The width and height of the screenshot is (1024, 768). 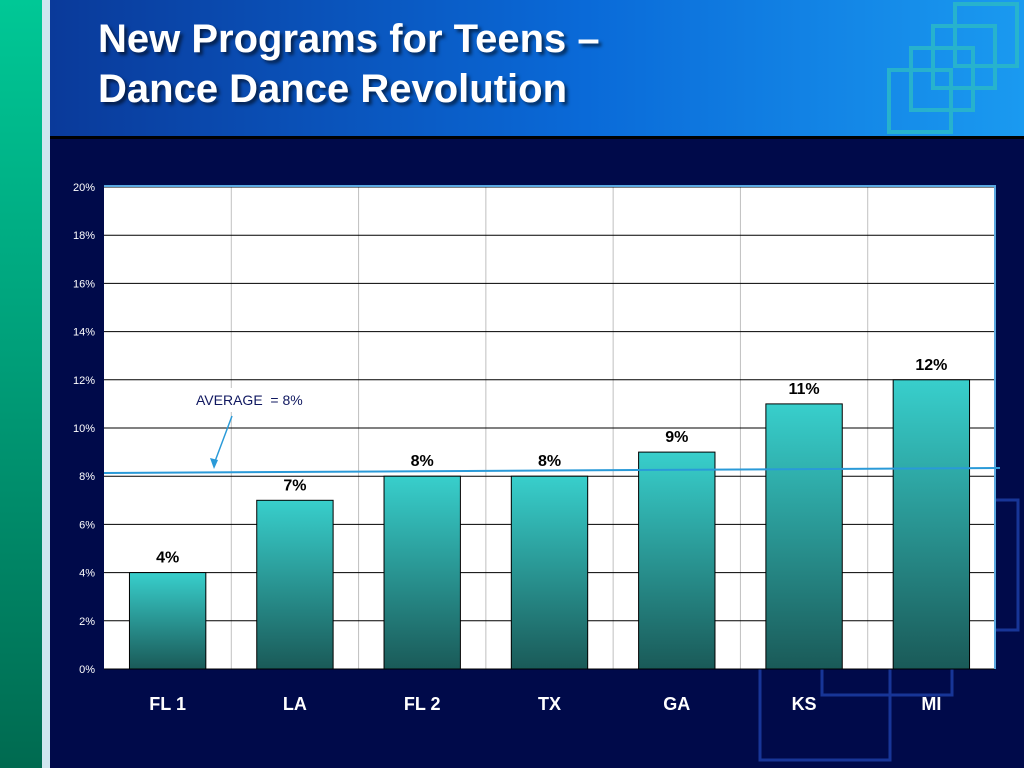 I want to click on y-tick-label: 6%, so click(x=87, y=525).